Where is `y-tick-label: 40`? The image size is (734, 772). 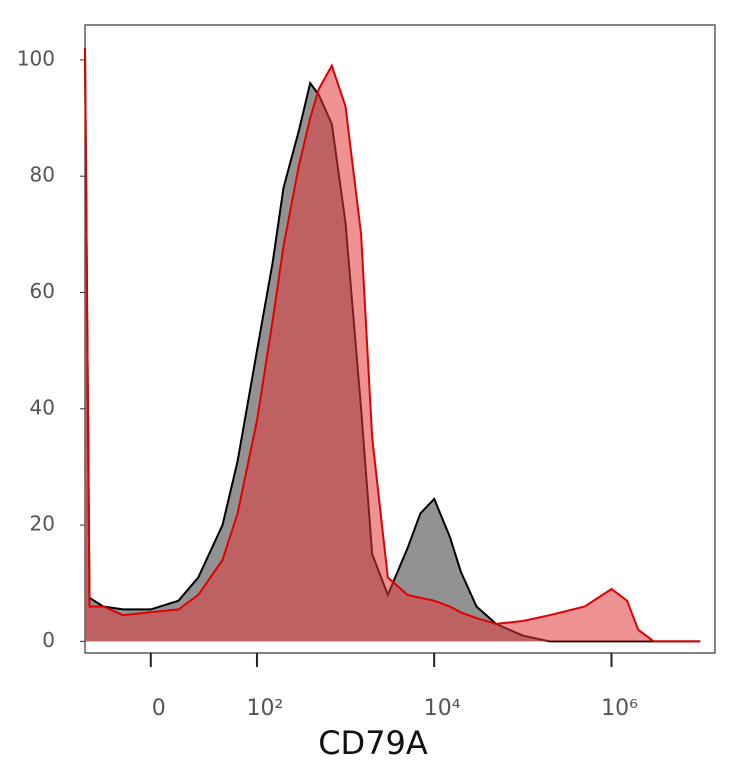
y-tick-label: 40 is located at coordinates (42, 407).